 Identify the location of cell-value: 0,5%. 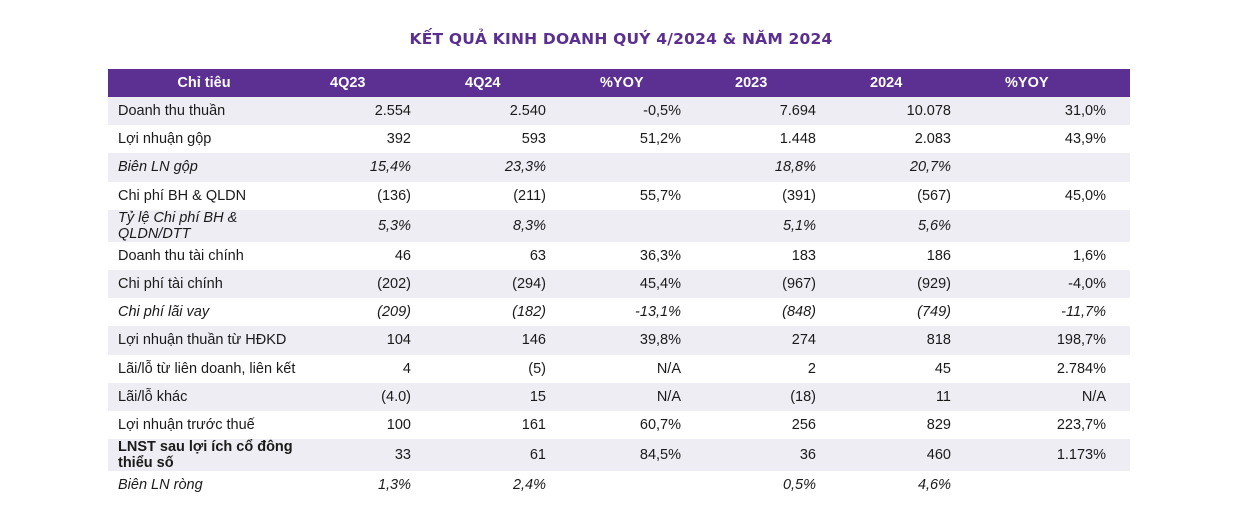
(799, 485).